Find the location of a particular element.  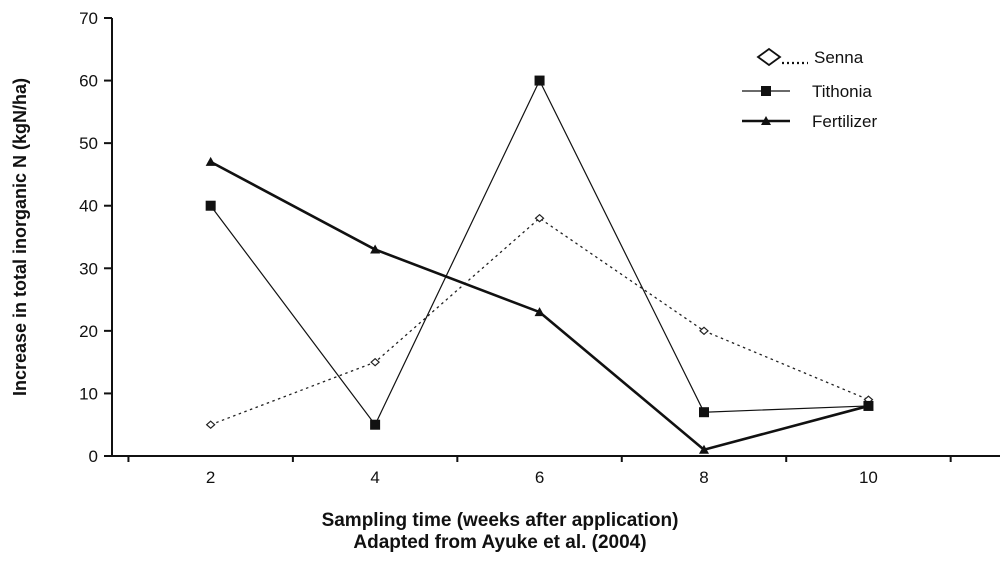

y-tick-label: 10 is located at coordinates (88, 393).